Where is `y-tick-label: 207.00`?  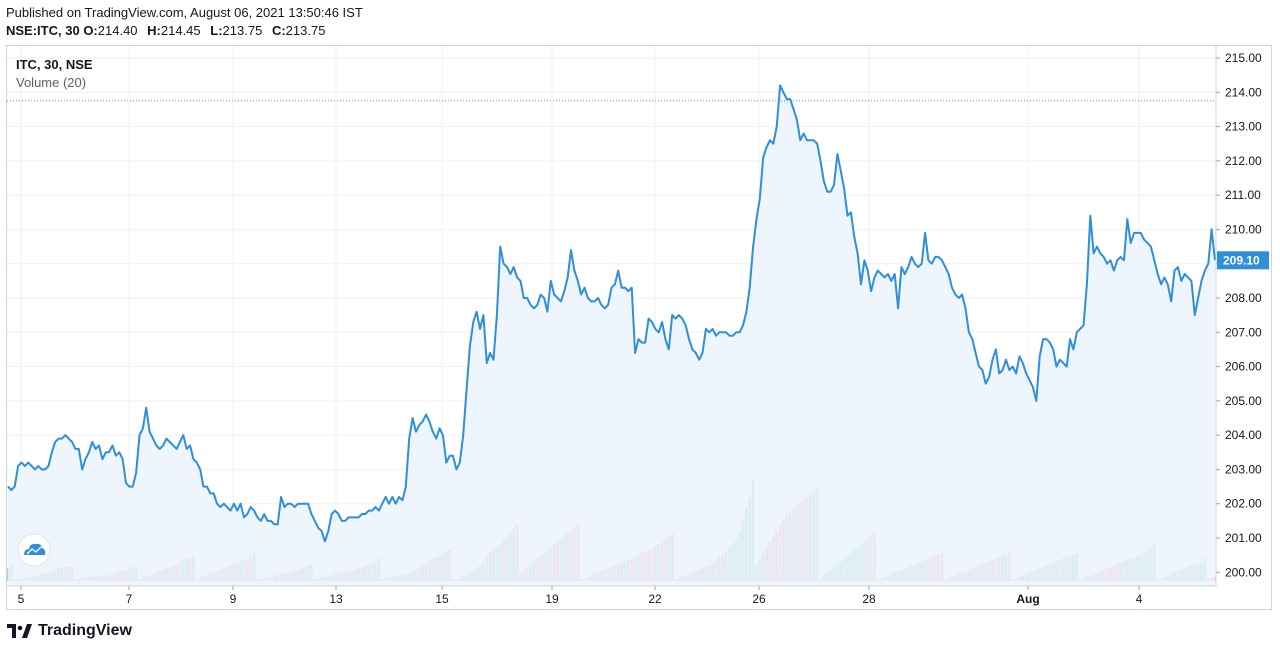 y-tick-label: 207.00 is located at coordinates (1243, 332).